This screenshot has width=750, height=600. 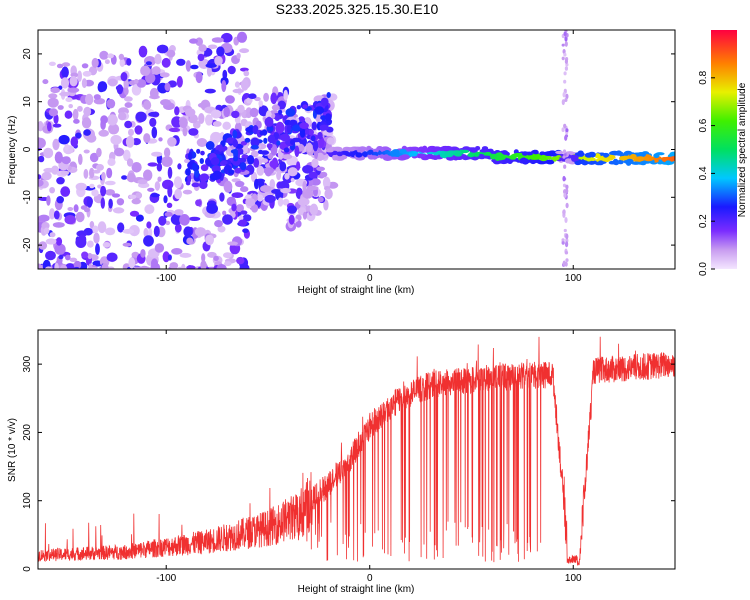 What do you see at coordinates (703, 173) in the screenshot?
I see `colorbar-tick-label: 0.4` at bounding box center [703, 173].